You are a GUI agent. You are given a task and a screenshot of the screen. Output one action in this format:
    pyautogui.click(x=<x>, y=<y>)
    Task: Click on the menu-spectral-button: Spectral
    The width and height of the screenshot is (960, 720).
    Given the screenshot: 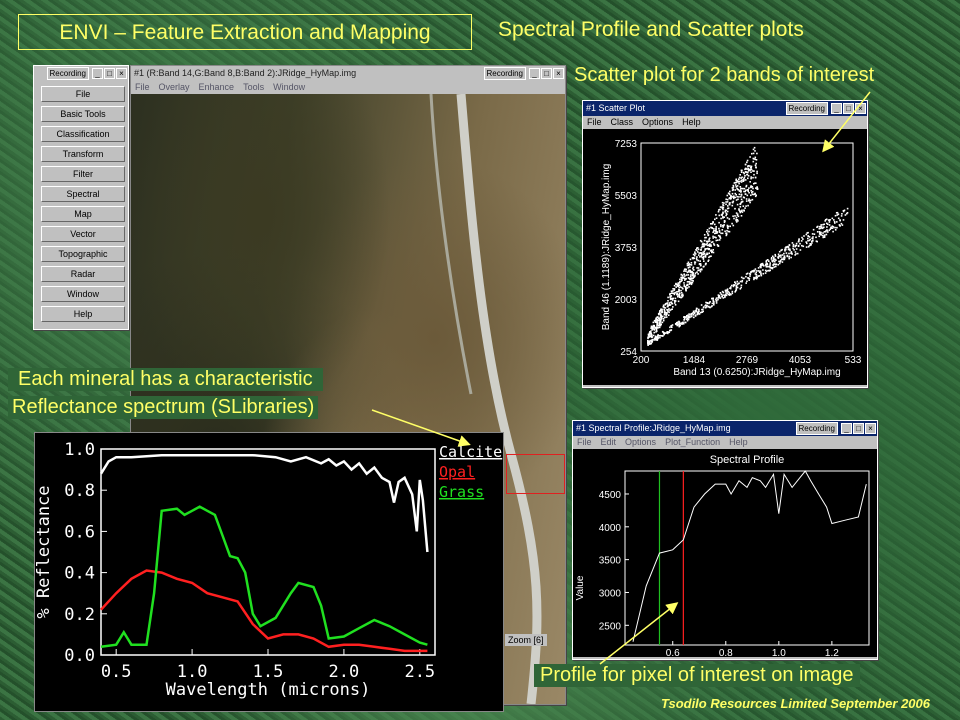 What is the action you would take?
    pyautogui.click(x=83, y=194)
    